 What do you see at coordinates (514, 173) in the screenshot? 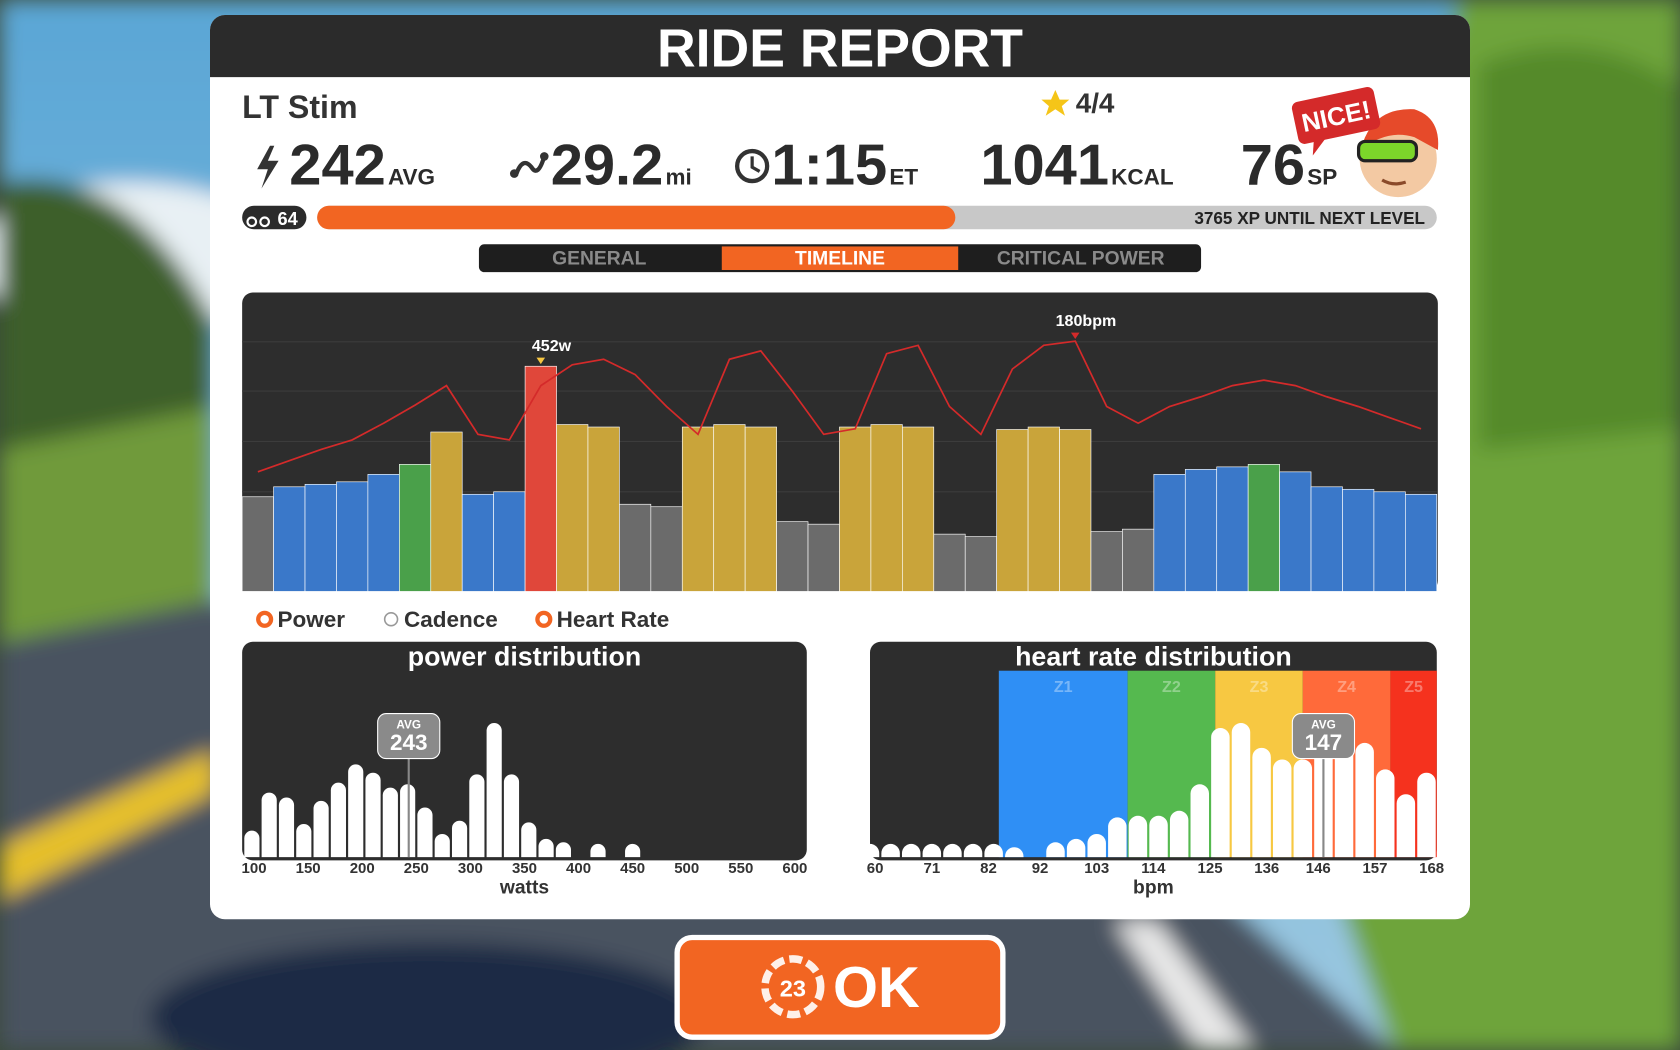
I see `distance-icon-dot` at bounding box center [514, 173].